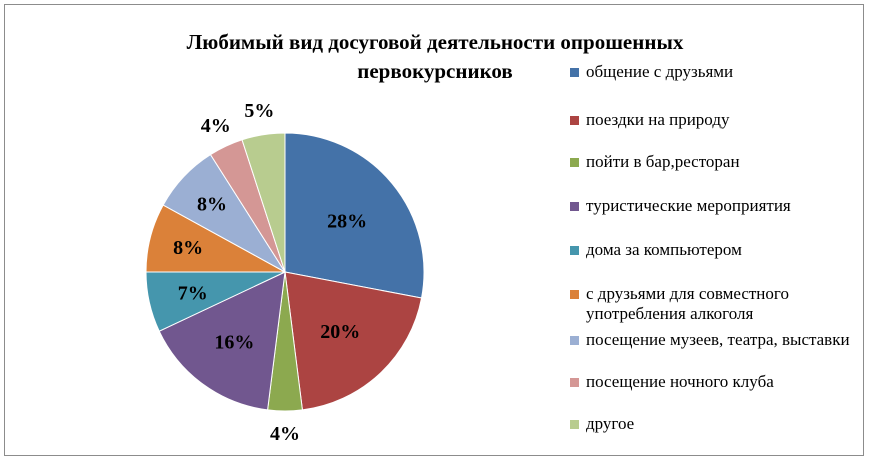 The width and height of the screenshot is (870, 462). I want to click on data-label: 16%, so click(234, 343).